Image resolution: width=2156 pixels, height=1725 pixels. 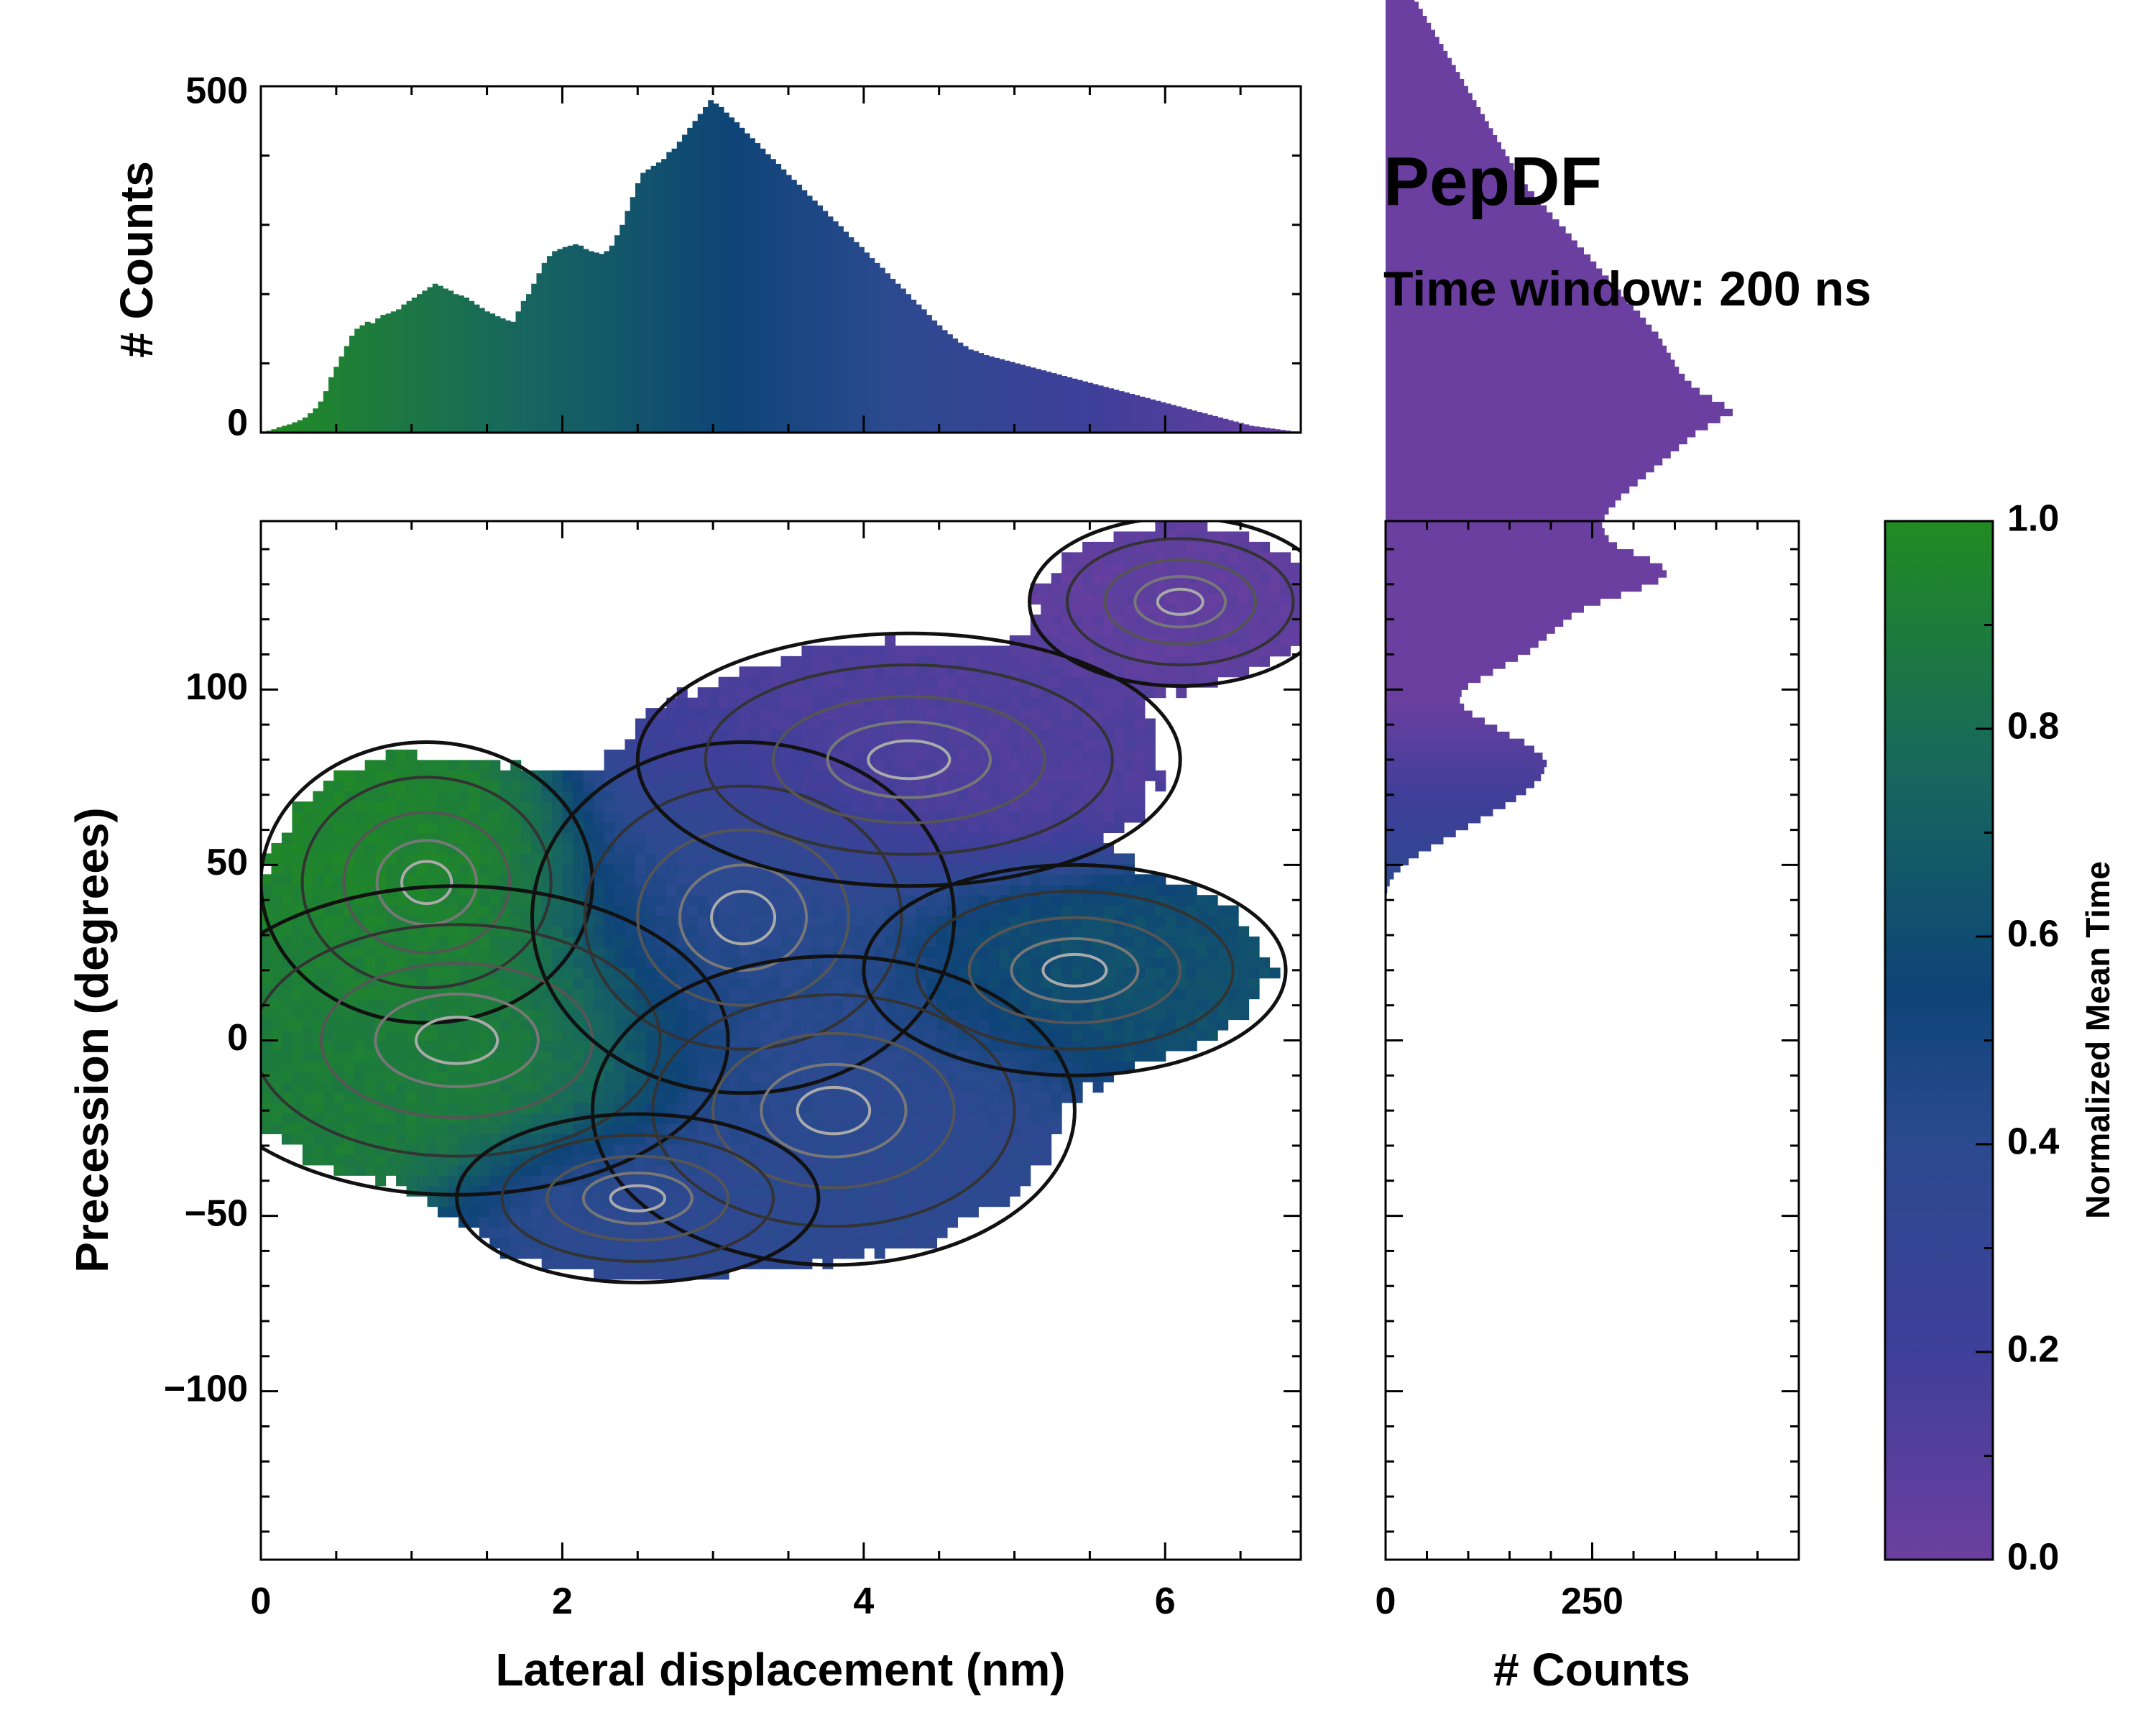 I want to click on heatmap-contour, so click(x=1180, y=601).